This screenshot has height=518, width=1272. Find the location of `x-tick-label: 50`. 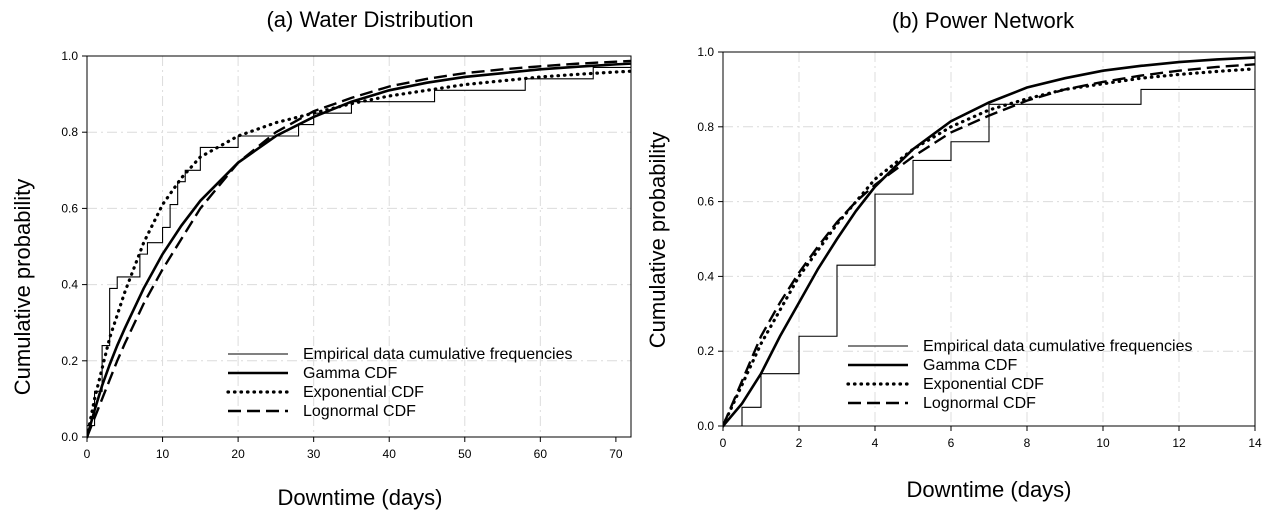

x-tick-label: 50 is located at coordinates (465, 454).